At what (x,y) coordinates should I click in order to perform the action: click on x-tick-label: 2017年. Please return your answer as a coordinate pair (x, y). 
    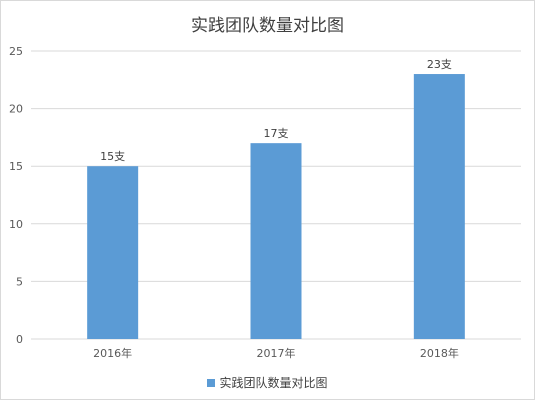
    Looking at the image, I should click on (276, 353).